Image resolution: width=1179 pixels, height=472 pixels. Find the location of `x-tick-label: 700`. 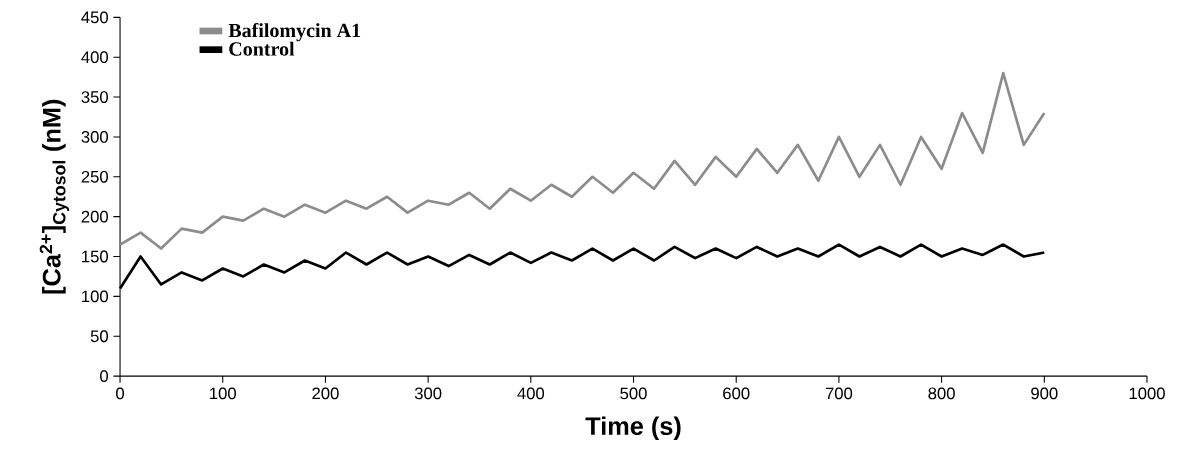

x-tick-label: 700 is located at coordinates (839, 393).